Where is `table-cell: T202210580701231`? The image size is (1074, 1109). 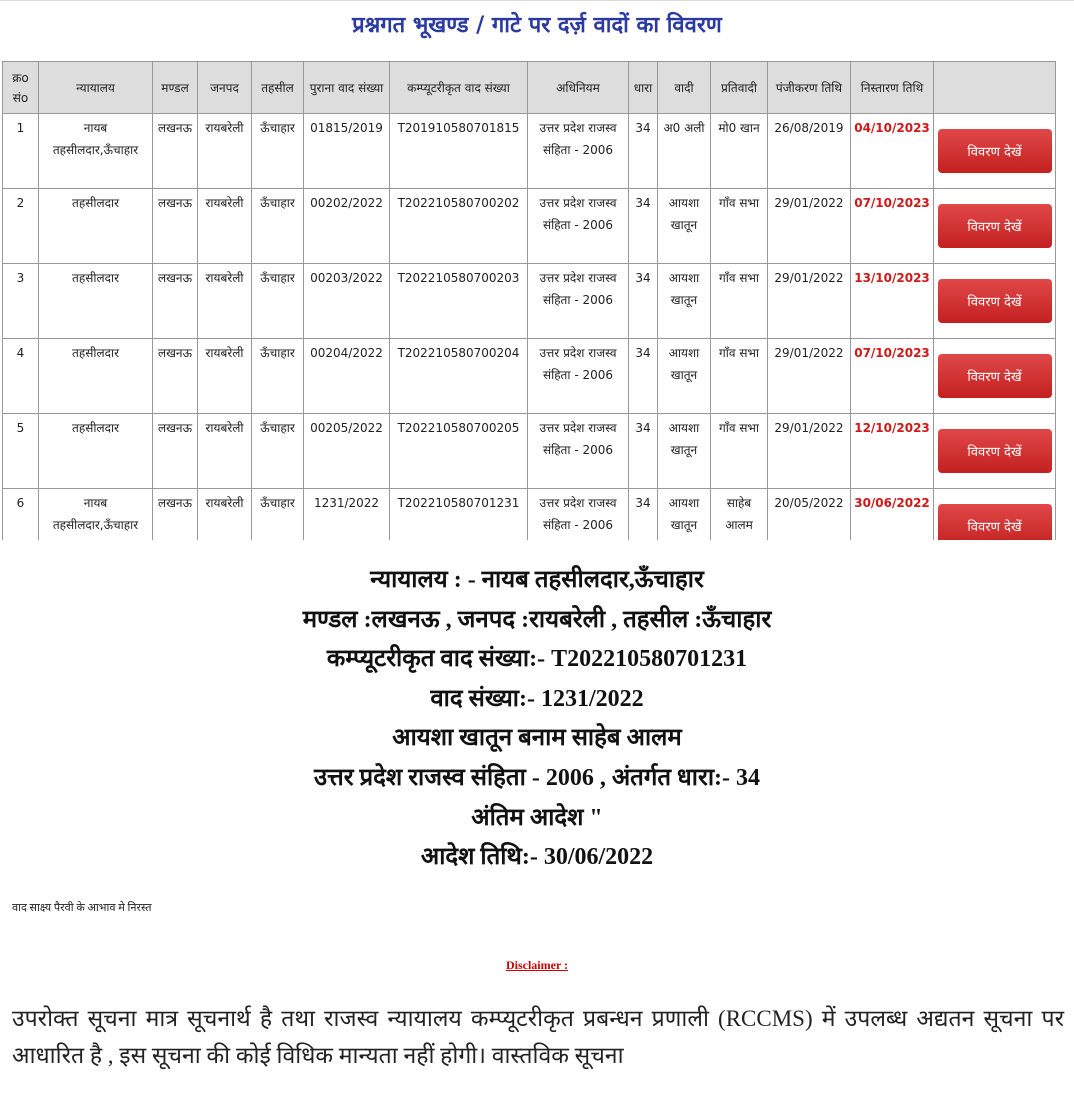 table-cell: T202210580701231 is located at coordinates (458, 514).